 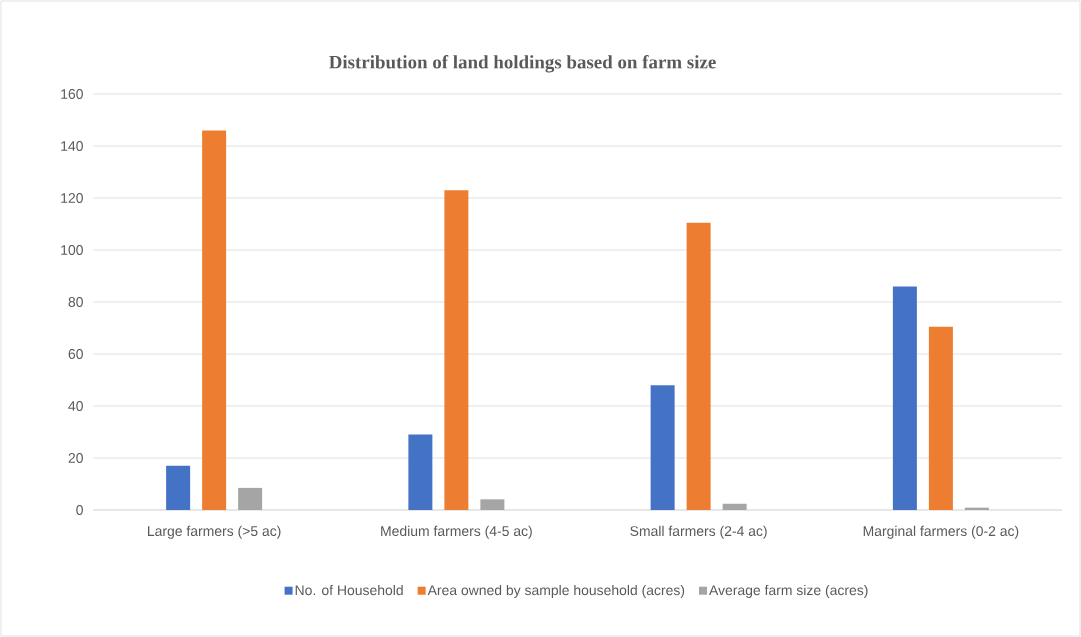 What do you see at coordinates (698, 532) in the screenshot?
I see `x-tick-label: Small farmers (2-4 ac)` at bounding box center [698, 532].